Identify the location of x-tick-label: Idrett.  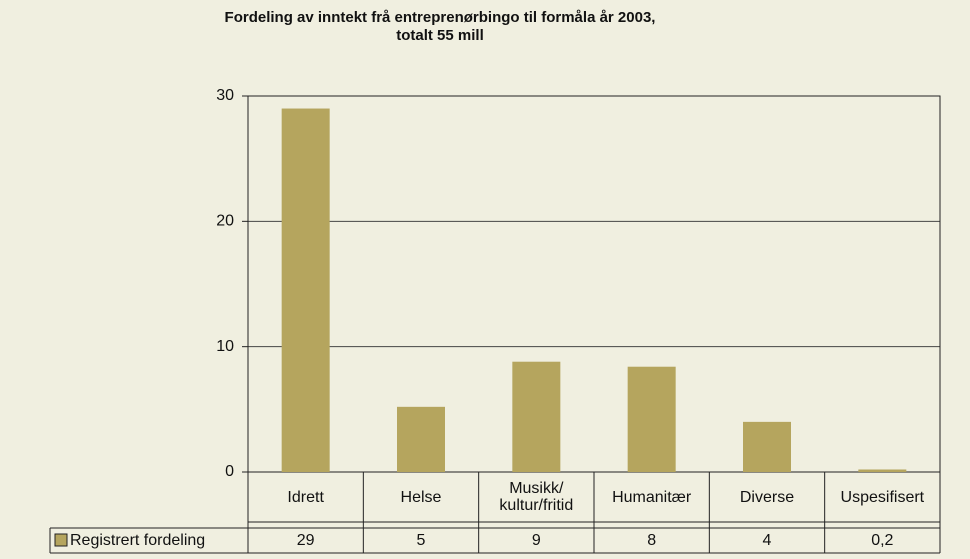
(305, 497).